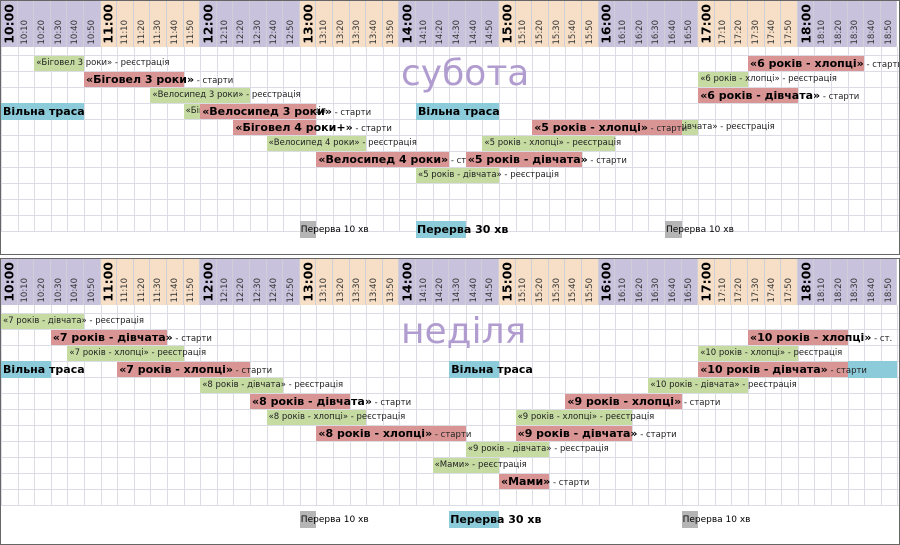 The height and width of the screenshot is (545, 900). What do you see at coordinates (490, 24) in the screenshot?
I see `time-header-cell: 14:50` at bounding box center [490, 24].